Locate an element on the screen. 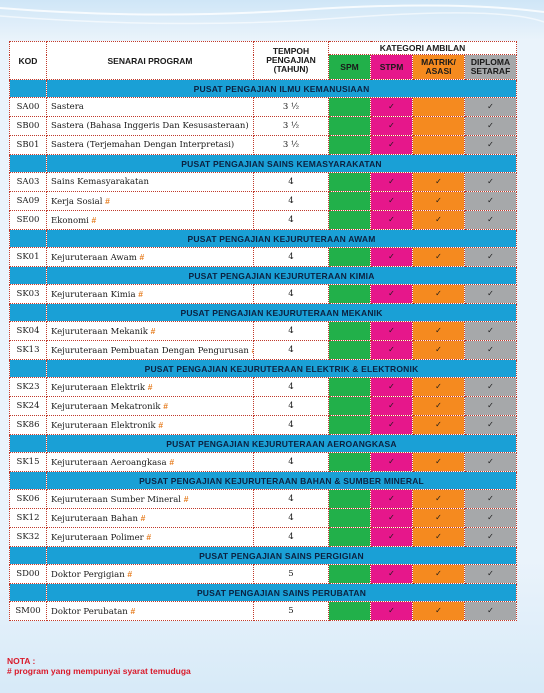 This screenshot has width=544, height=693. section-title: PUSAT PENGAJIAN KEJURUTERAAN AWAM is located at coordinates (281, 238).